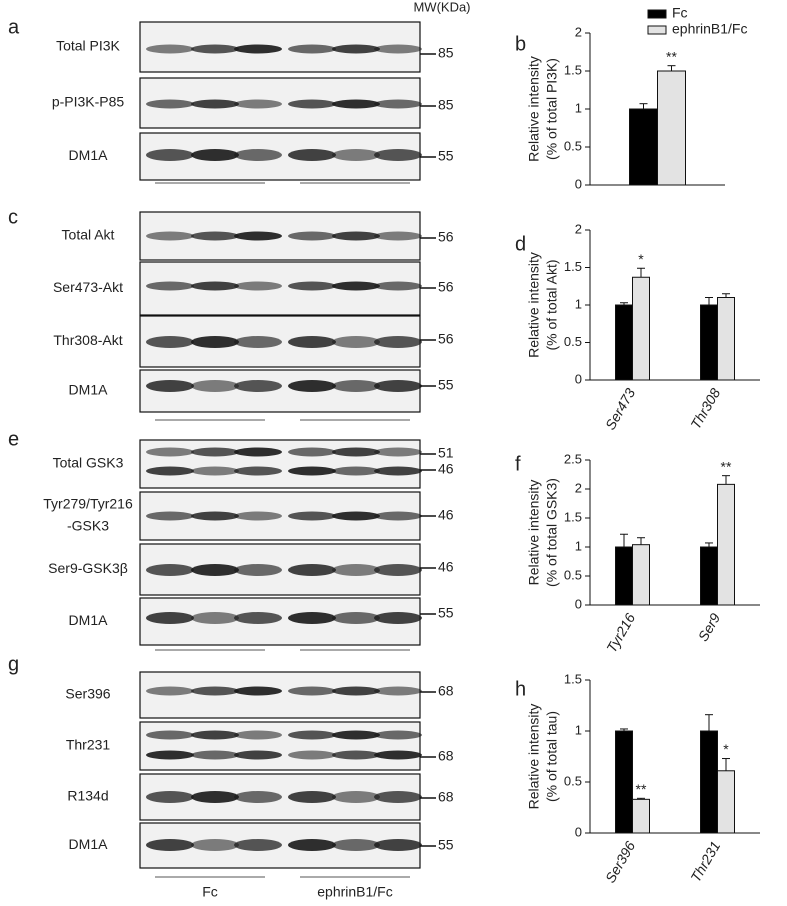  What do you see at coordinates (88, 235) in the screenshot?
I see `row-label: Total Akt` at bounding box center [88, 235].